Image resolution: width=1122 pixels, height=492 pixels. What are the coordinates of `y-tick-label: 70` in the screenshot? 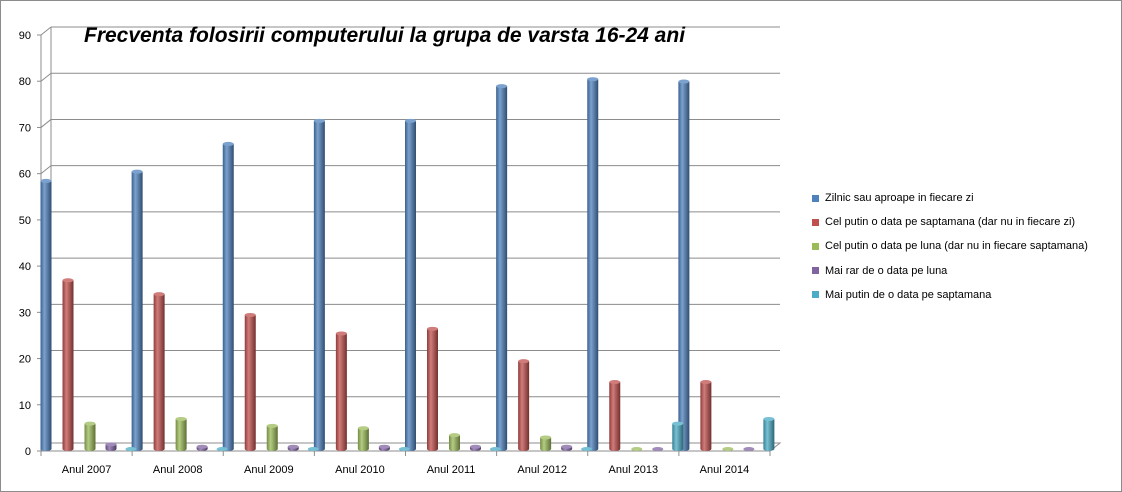 It's located at (25, 128).